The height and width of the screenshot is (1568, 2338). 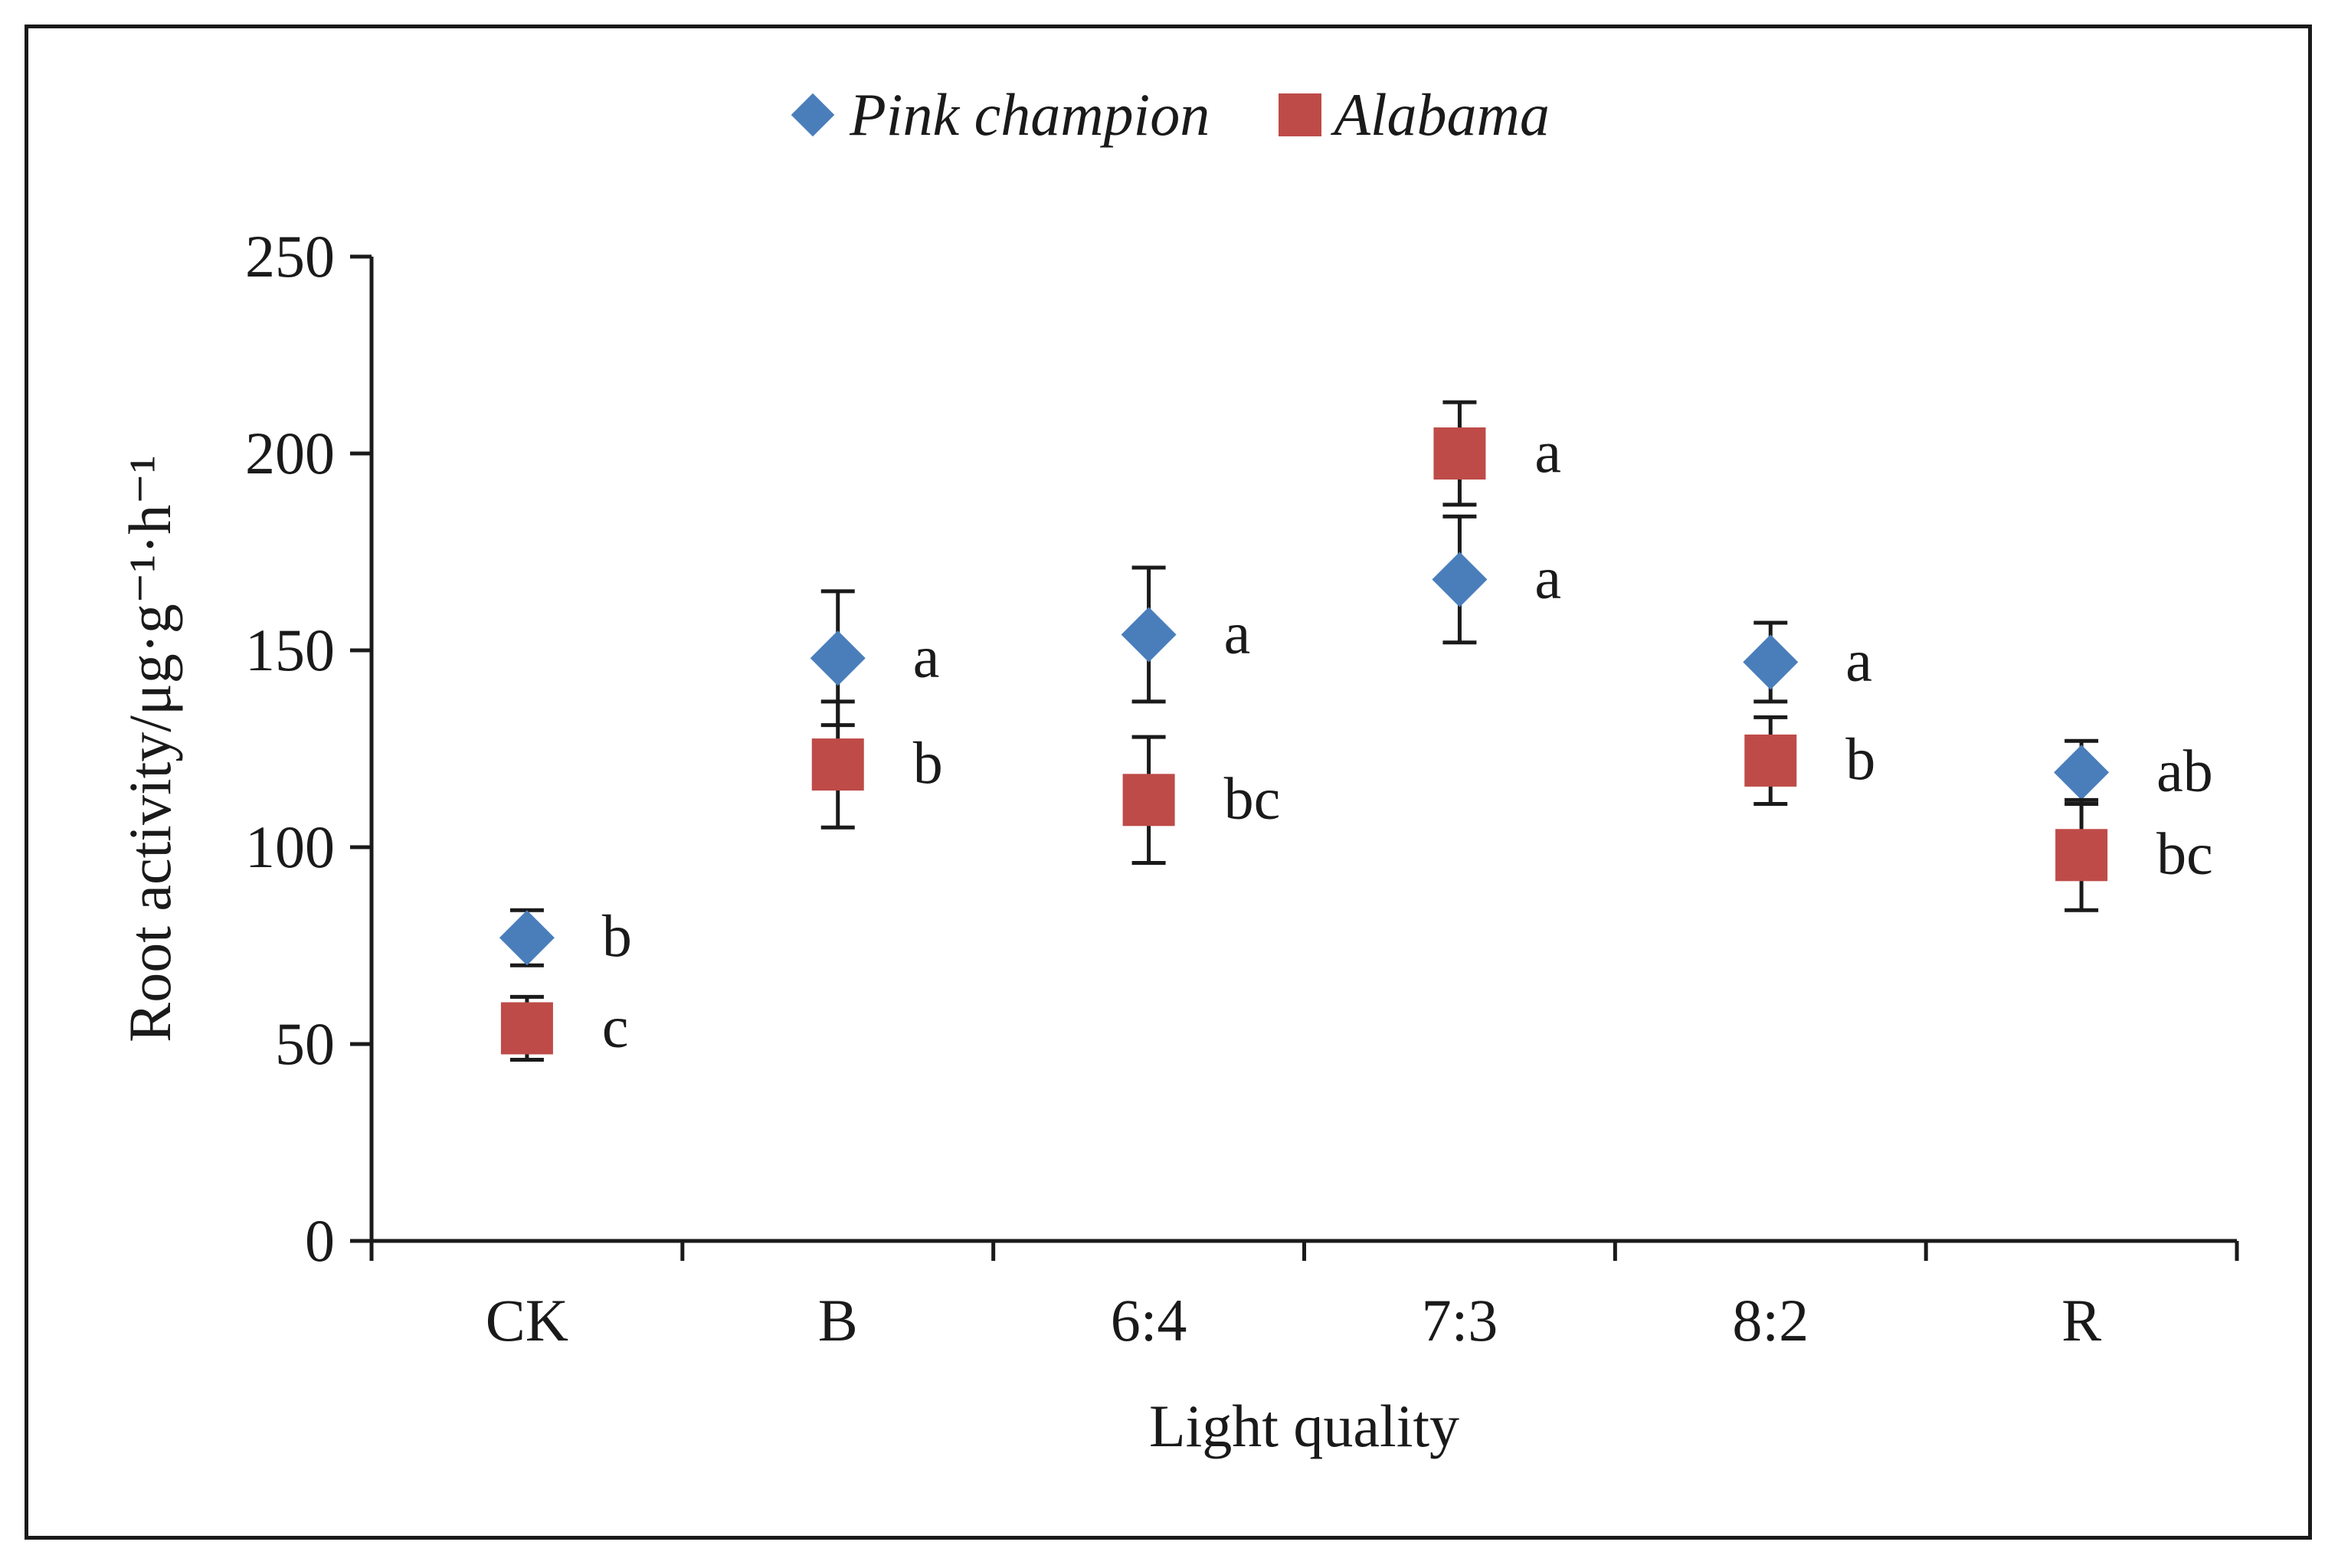 I want to click on y-tick-label: 250, so click(x=290, y=256).